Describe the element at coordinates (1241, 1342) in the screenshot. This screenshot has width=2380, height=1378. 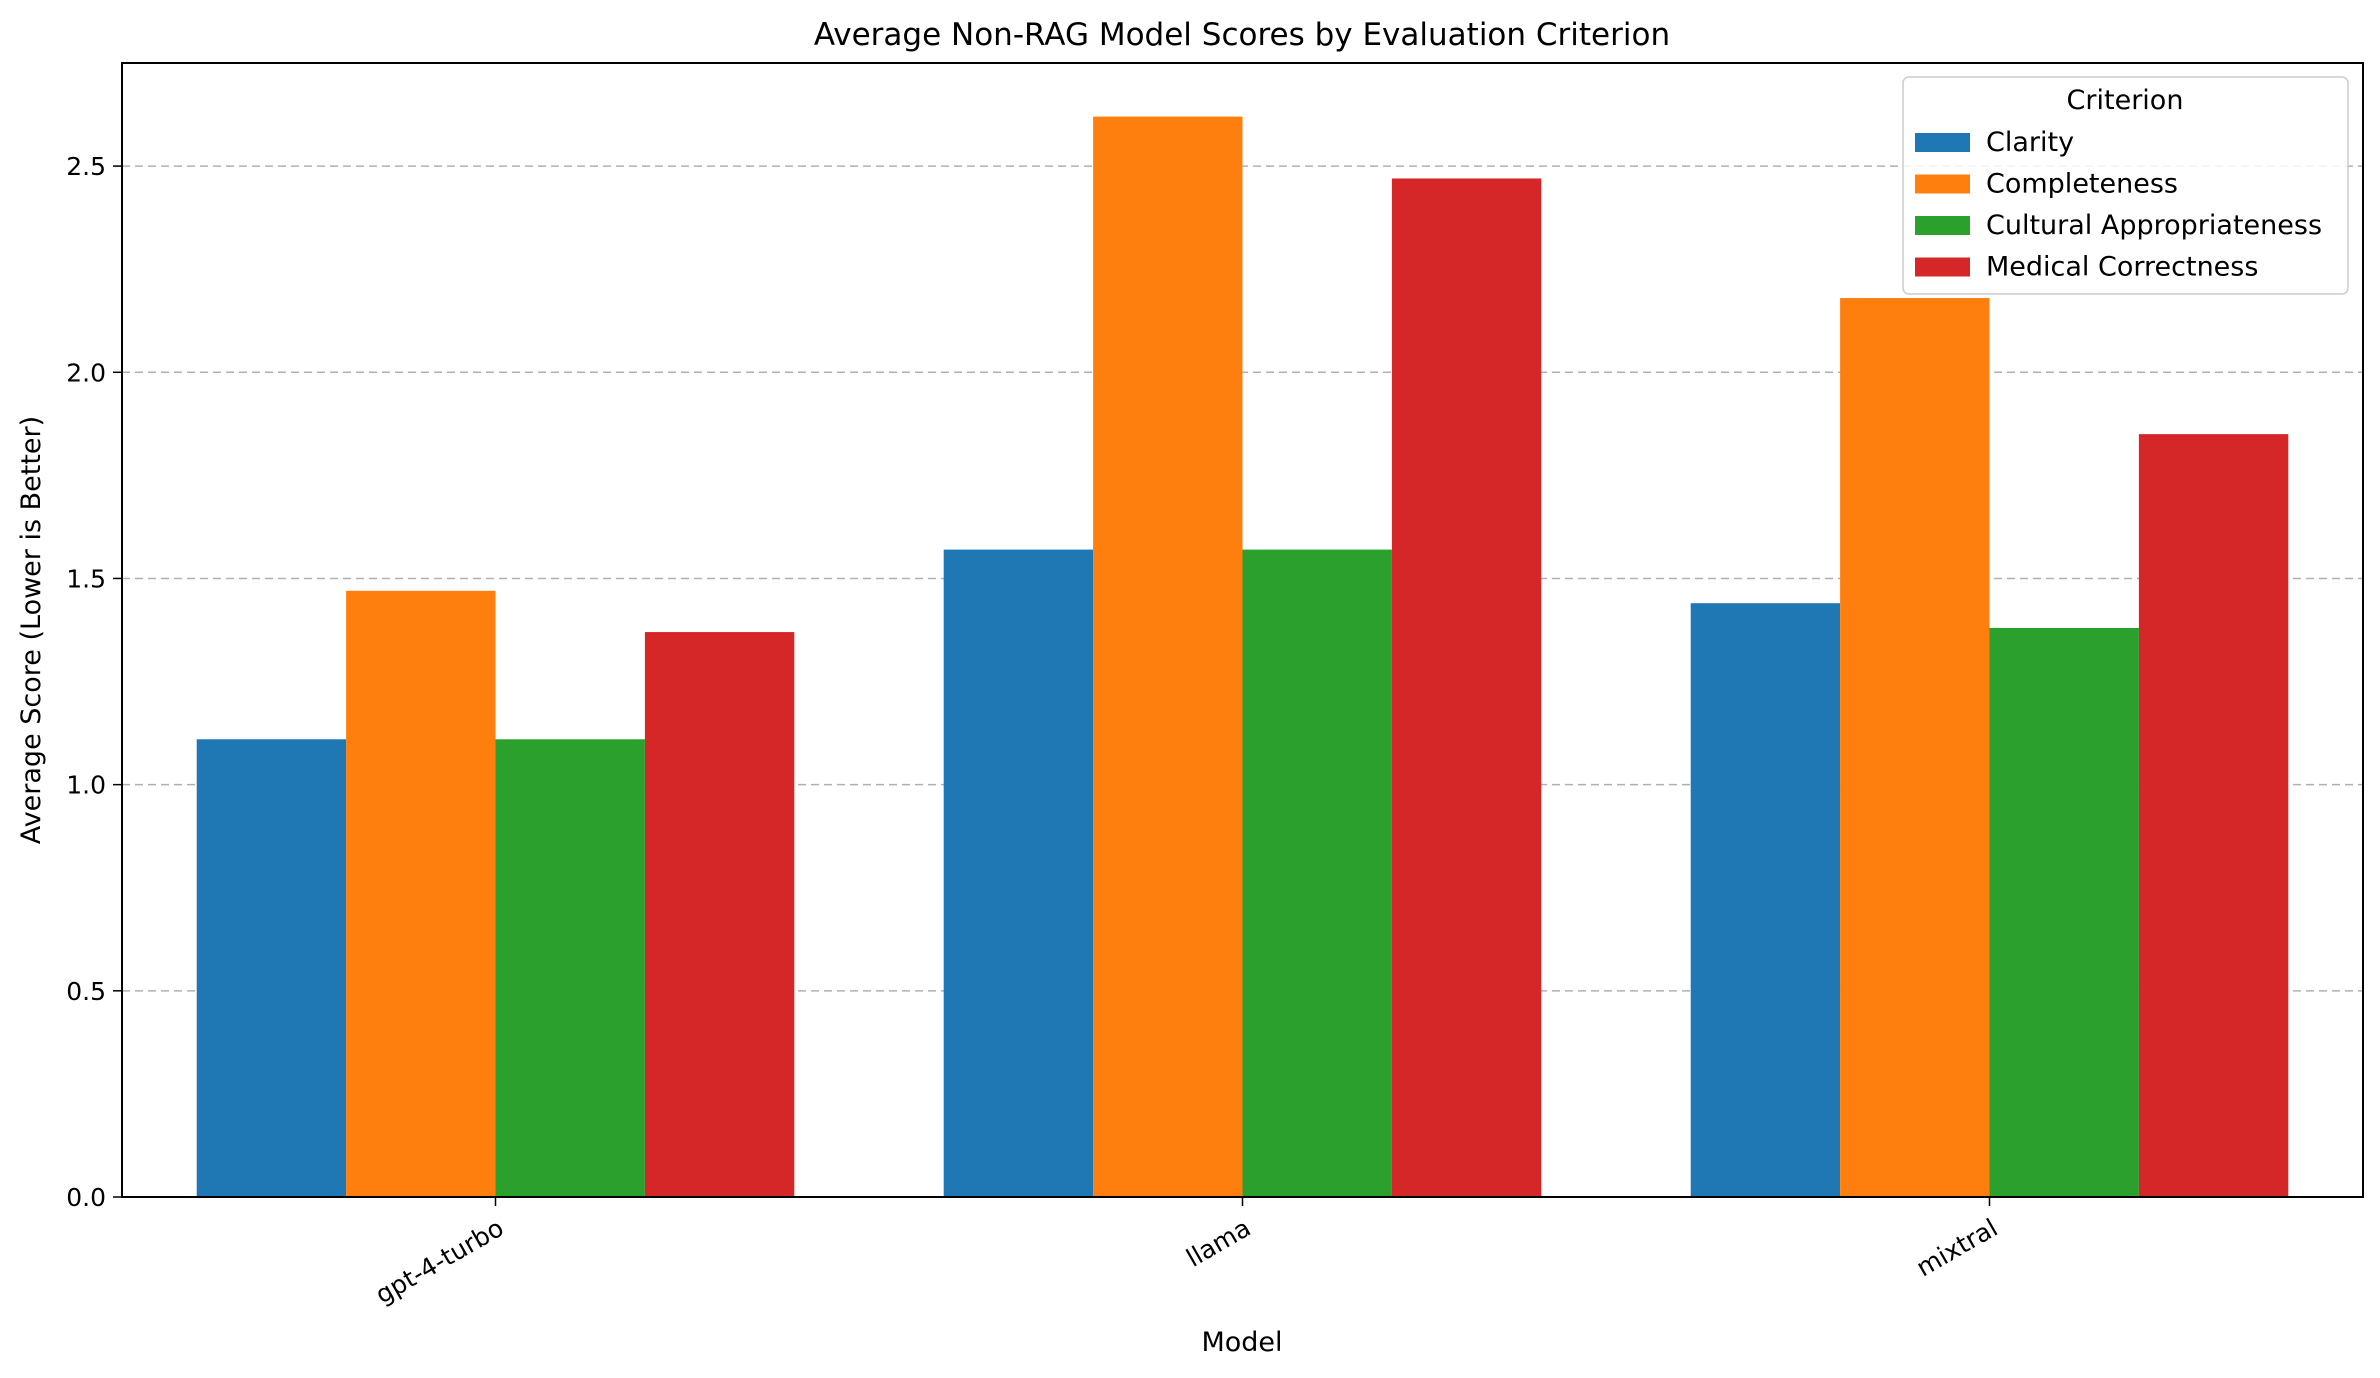
I see `x-axis-label: Model` at that location.